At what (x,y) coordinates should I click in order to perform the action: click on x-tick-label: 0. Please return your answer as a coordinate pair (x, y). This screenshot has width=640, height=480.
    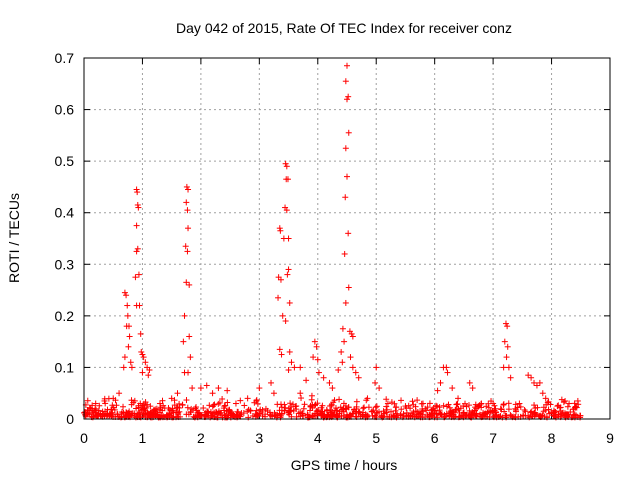
    Looking at the image, I should click on (84, 438).